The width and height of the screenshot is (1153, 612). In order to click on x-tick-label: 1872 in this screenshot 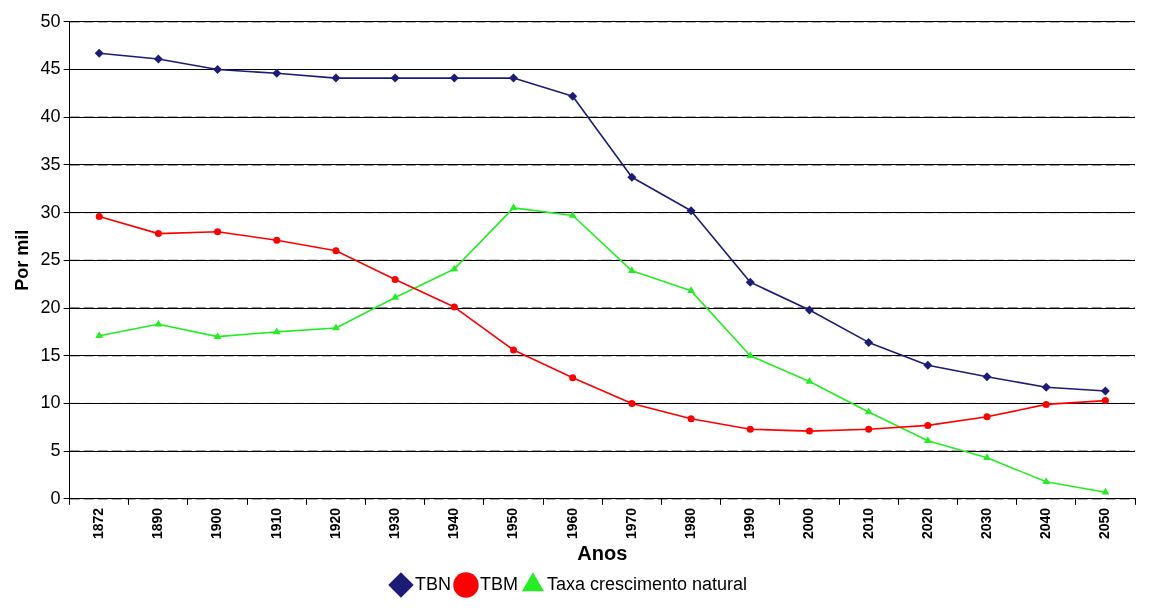, I will do `click(98, 523)`.